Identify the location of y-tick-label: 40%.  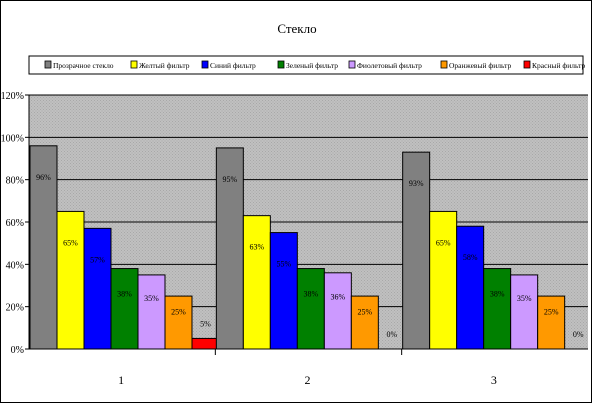
(15, 265).